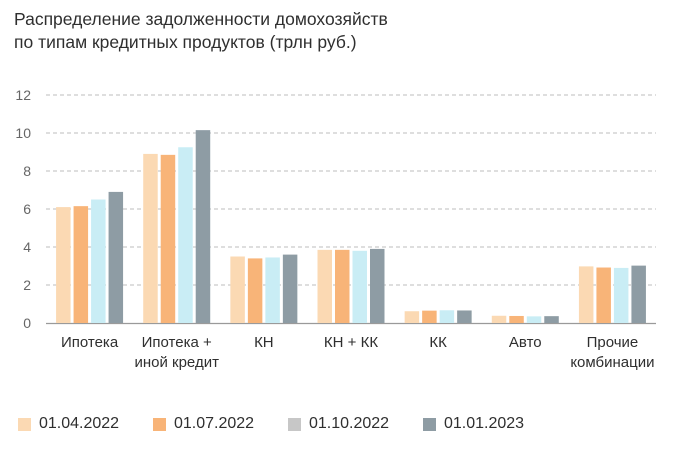  Describe the element at coordinates (613, 342) in the screenshot. I see `x-category-label: Прочие` at that location.